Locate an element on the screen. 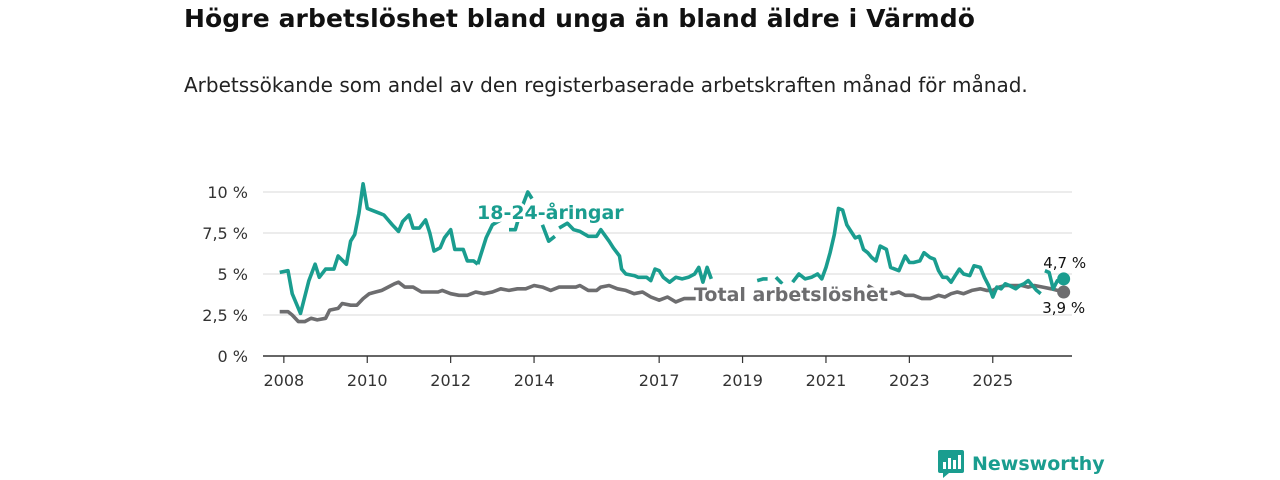  series-label-total-halo: Total arbetslöshet is located at coordinates (791, 295).